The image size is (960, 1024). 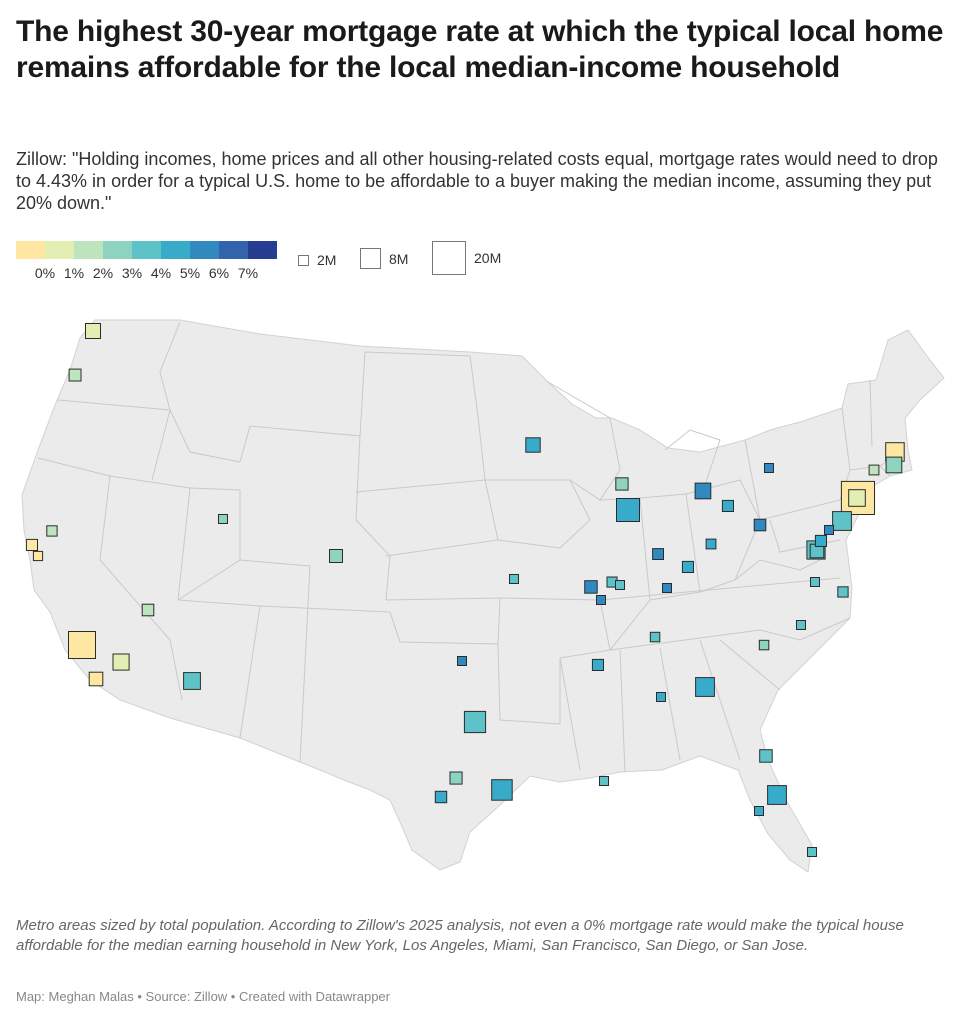 I want to click on color-tick: 1%, so click(x=74, y=273).